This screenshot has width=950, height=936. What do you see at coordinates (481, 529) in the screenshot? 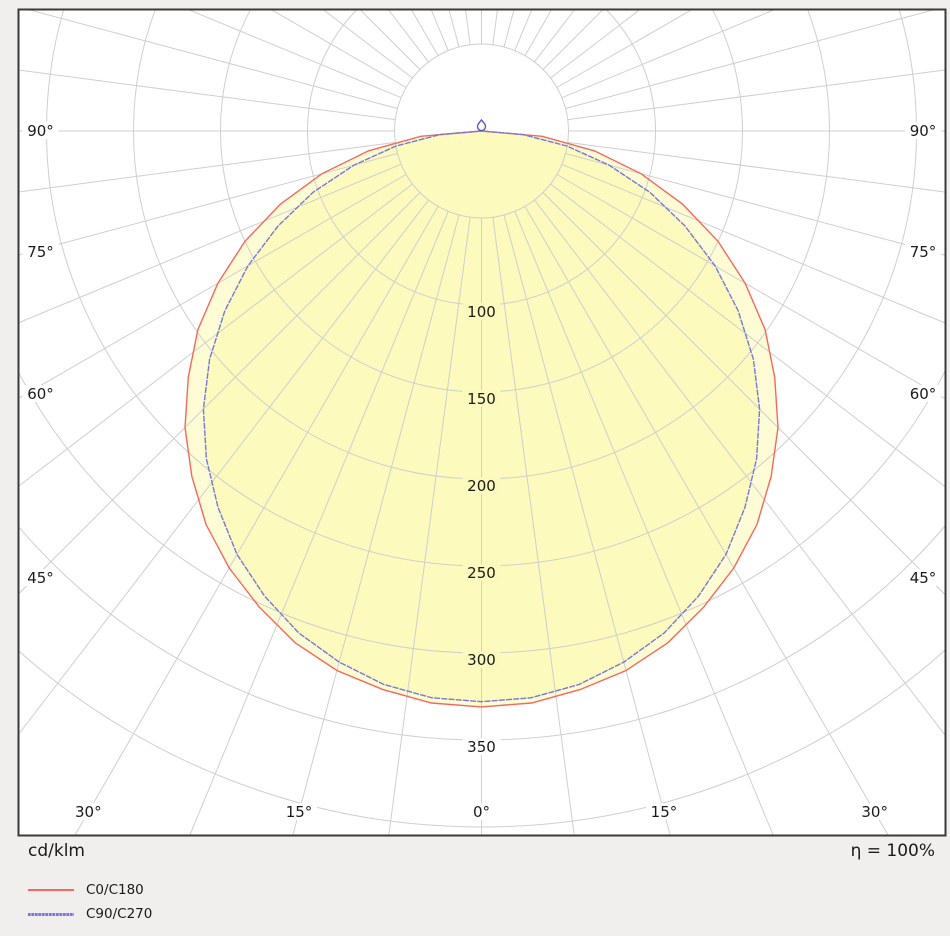
I see `ring-labels: 100 150 200 250 300 350` at bounding box center [481, 529].